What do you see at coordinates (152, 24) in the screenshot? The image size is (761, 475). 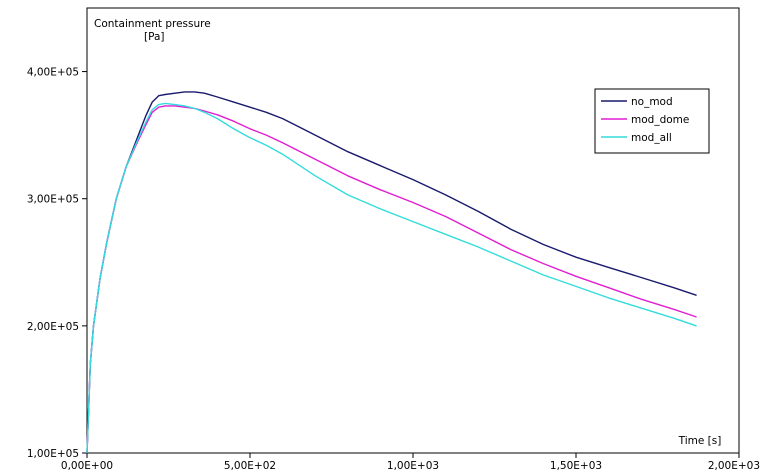 I see `y-axis-title: Containment pressure` at bounding box center [152, 24].